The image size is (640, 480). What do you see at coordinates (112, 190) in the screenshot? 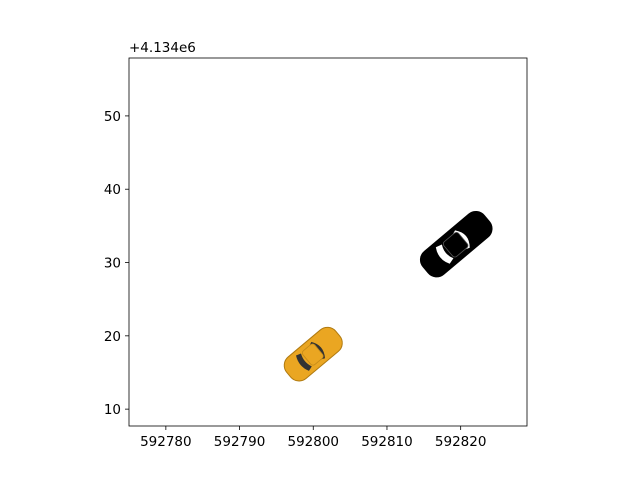
I see `y-tick-label: 40` at bounding box center [112, 190].